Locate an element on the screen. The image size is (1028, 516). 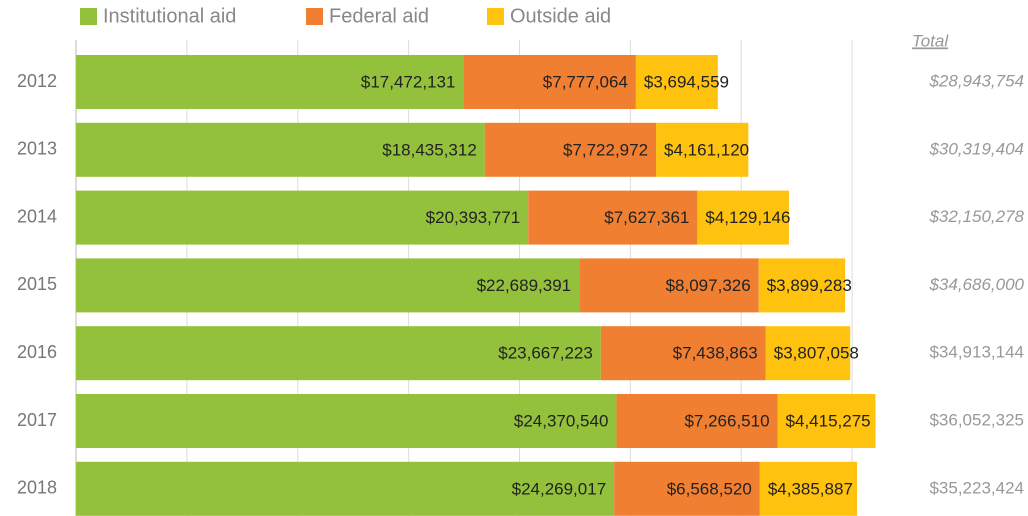
y-tick-label: 2016 is located at coordinates (37, 352).